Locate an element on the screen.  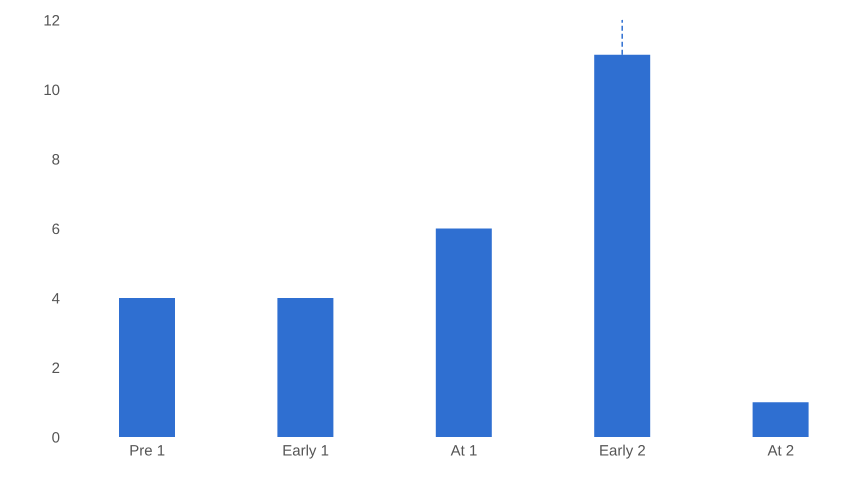
x-tick-label: Pre 1 is located at coordinates (147, 451).